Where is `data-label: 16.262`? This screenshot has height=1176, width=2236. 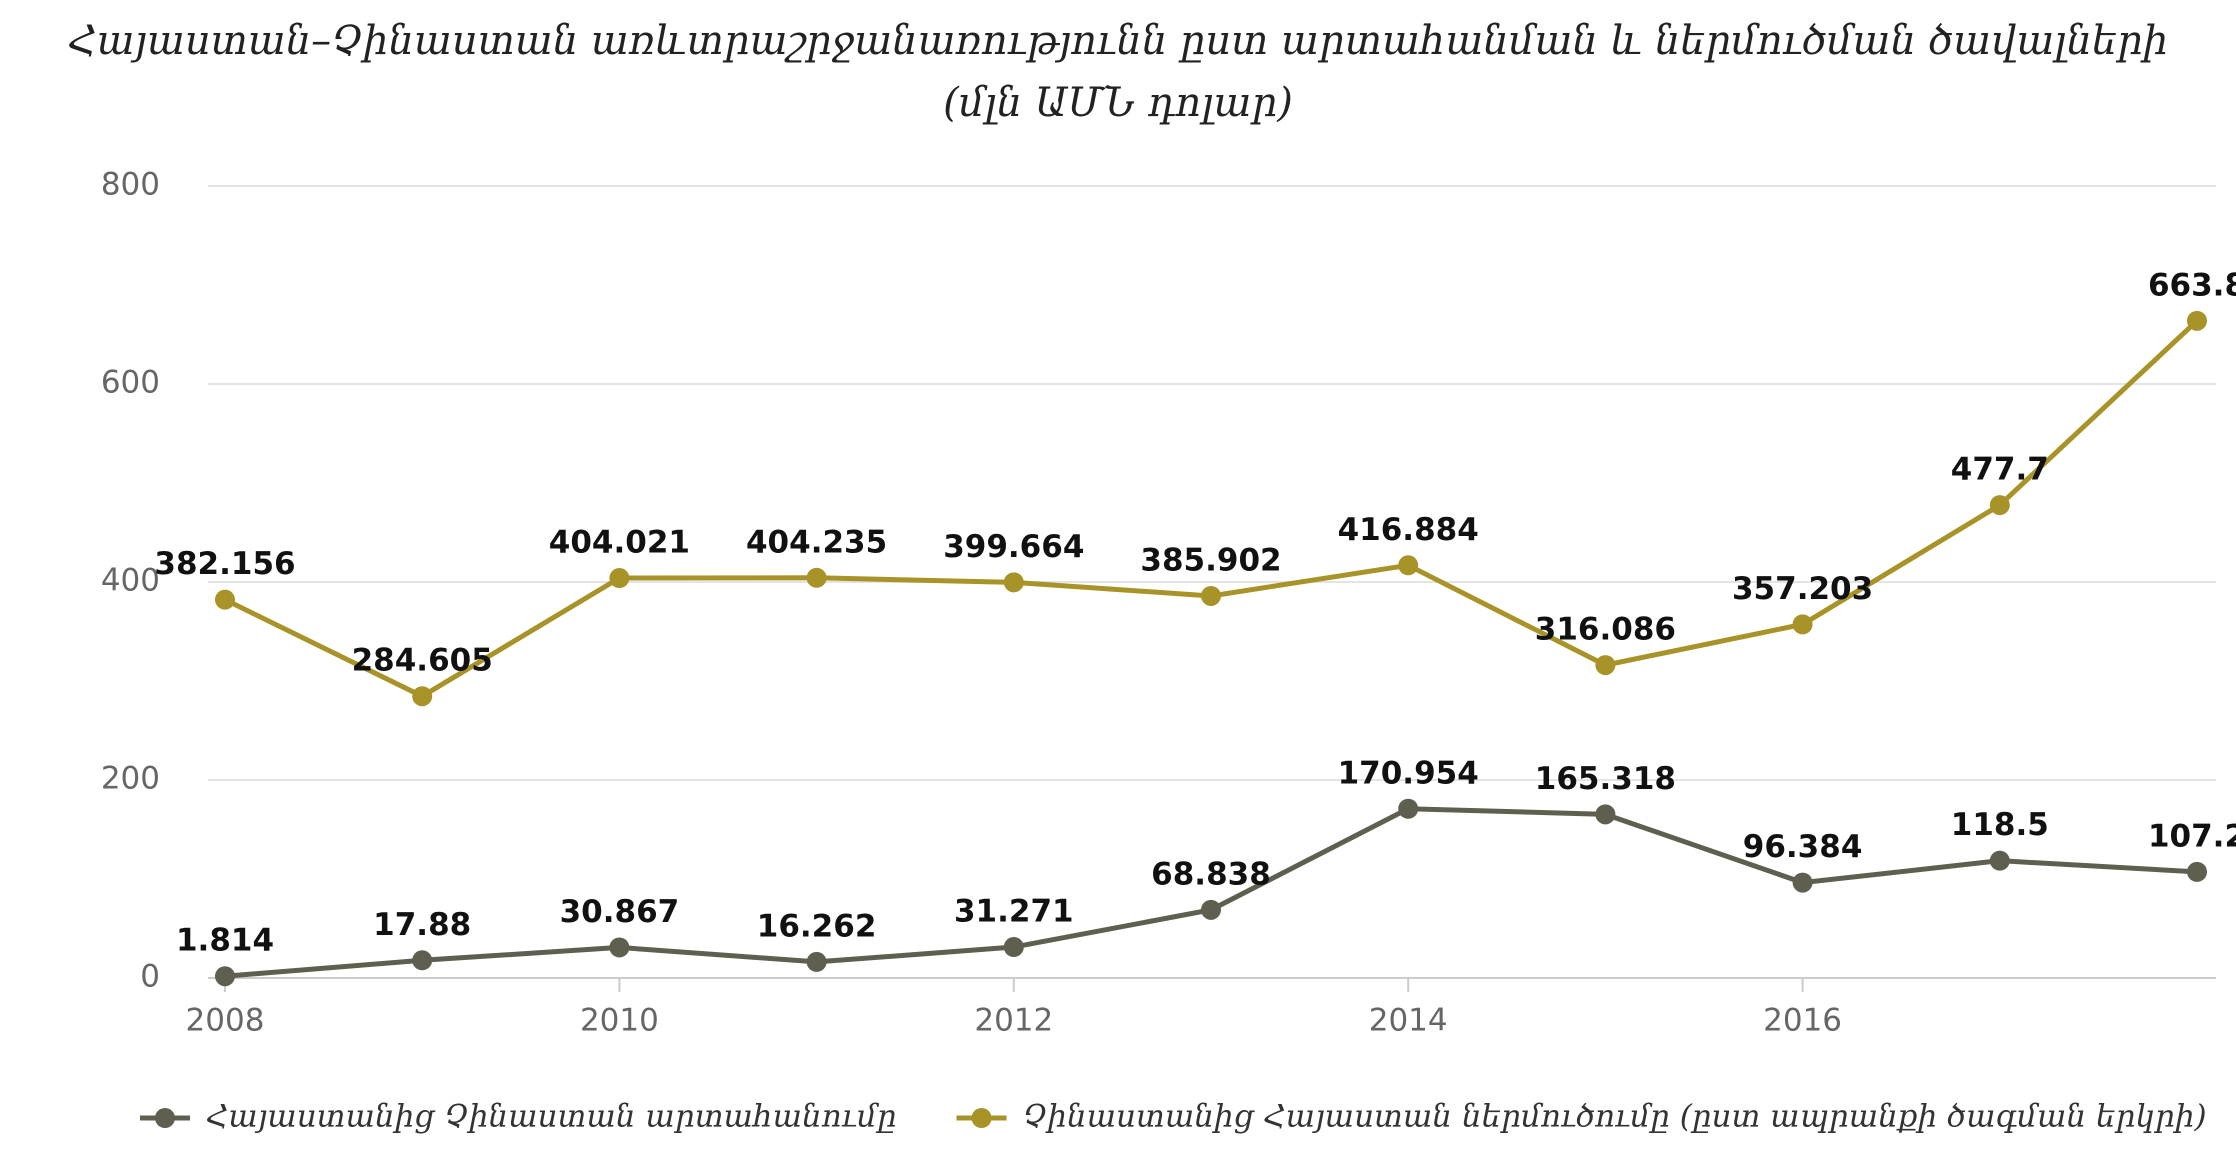 data-label: 16.262 is located at coordinates (817, 926).